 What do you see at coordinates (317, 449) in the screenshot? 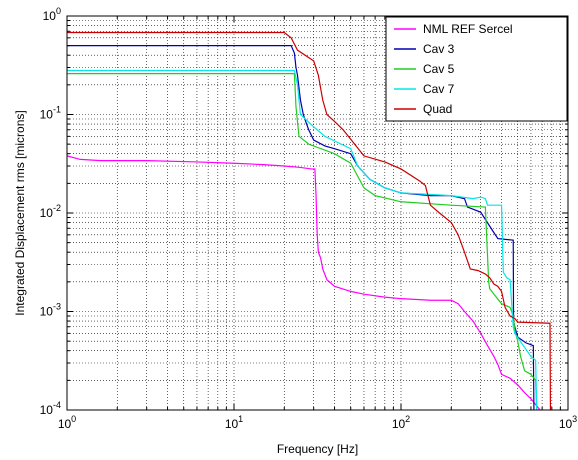
I see `x-axis-label: Frequency [Hz]` at bounding box center [317, 449].